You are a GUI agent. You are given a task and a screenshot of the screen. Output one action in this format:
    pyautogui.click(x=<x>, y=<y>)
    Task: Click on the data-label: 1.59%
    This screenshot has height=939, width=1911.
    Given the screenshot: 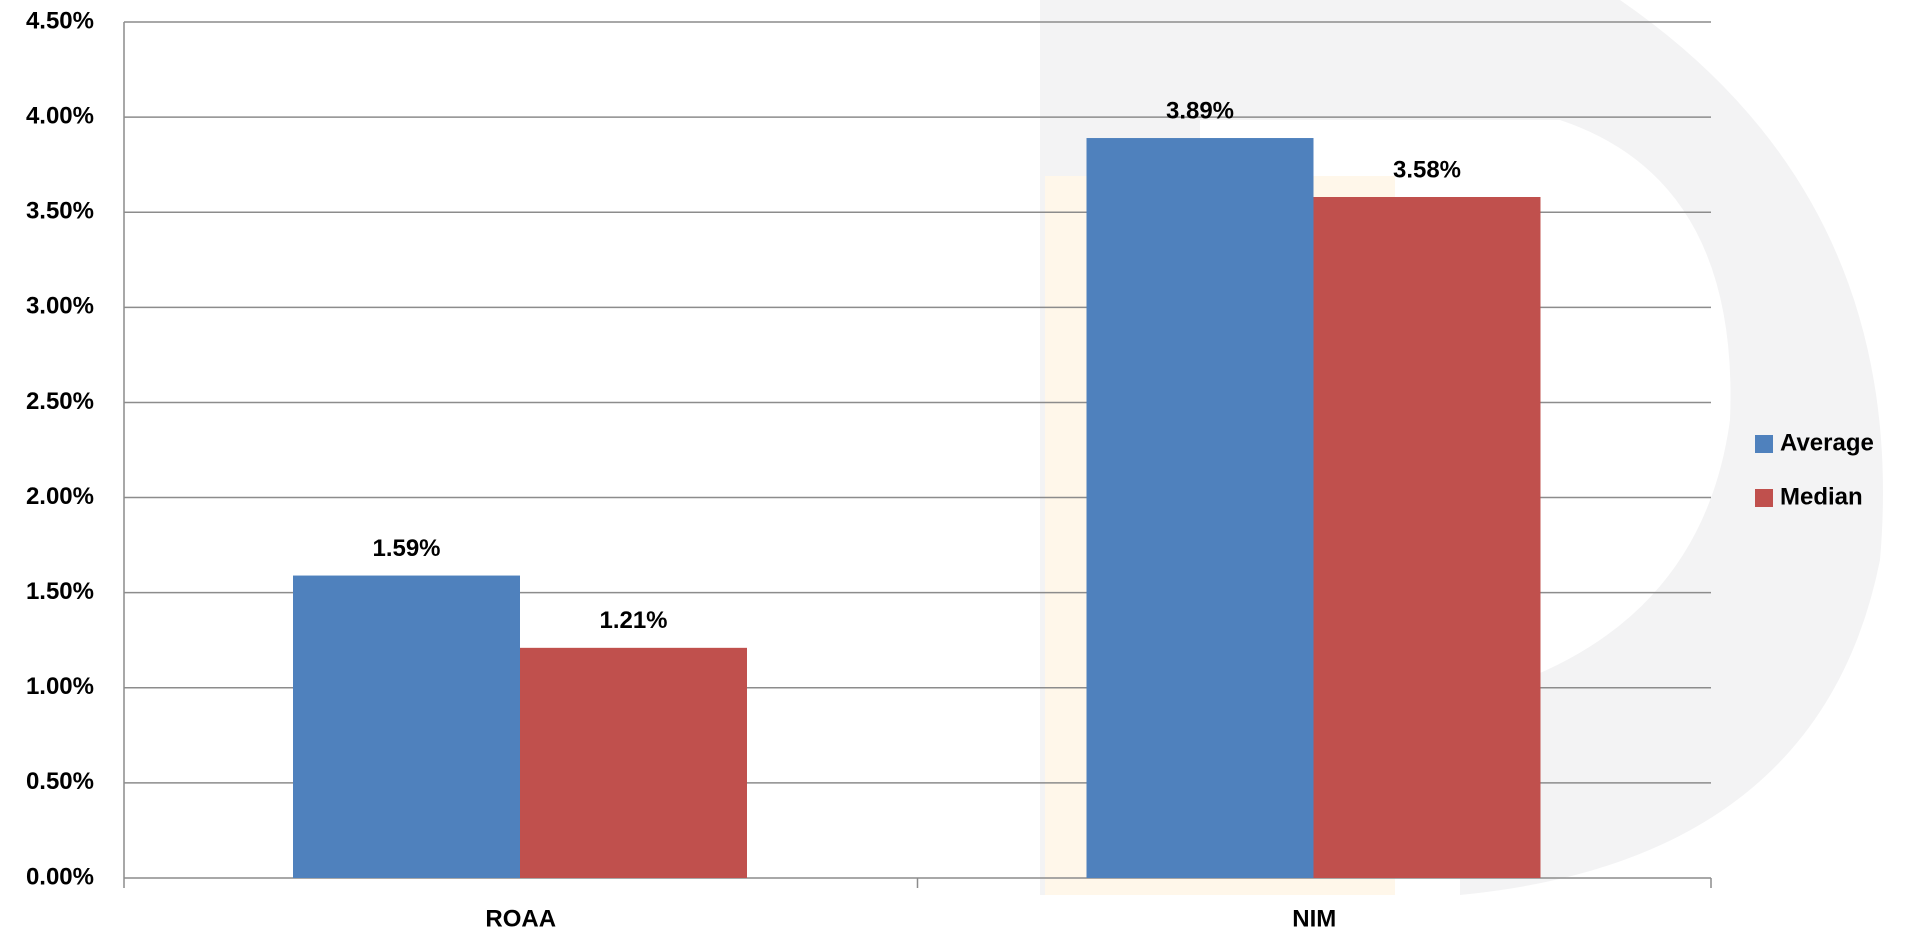 What is the action you would take?
    pyautogui.click(x=406, y=548)
    